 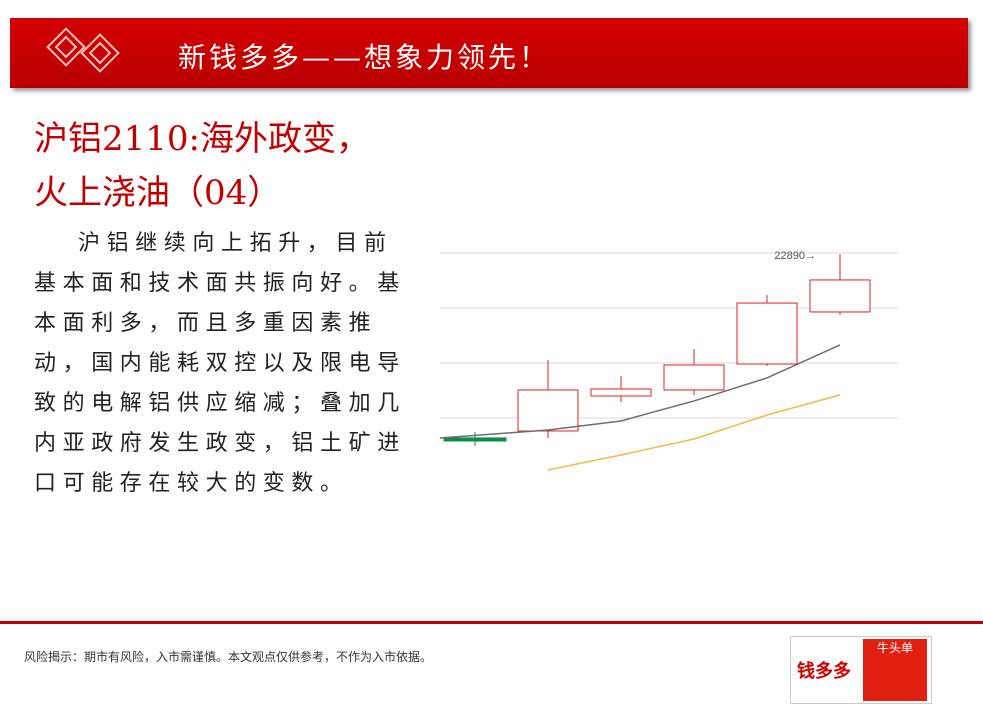 What do you see at coordinates (795, 256) in the screenshot?
I see `annotation: 22890→` at bounding box center [795, 256].